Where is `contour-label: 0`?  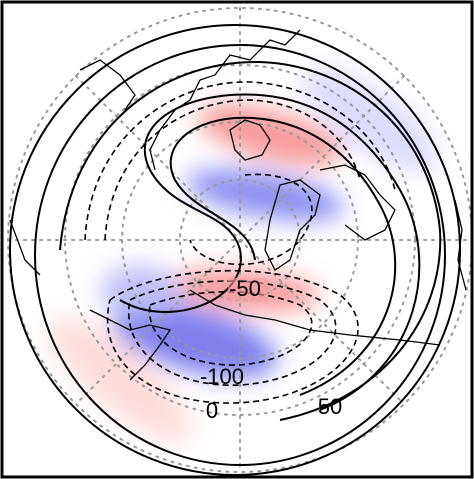 contour-label: 0 is located at coordinates (212, 410).